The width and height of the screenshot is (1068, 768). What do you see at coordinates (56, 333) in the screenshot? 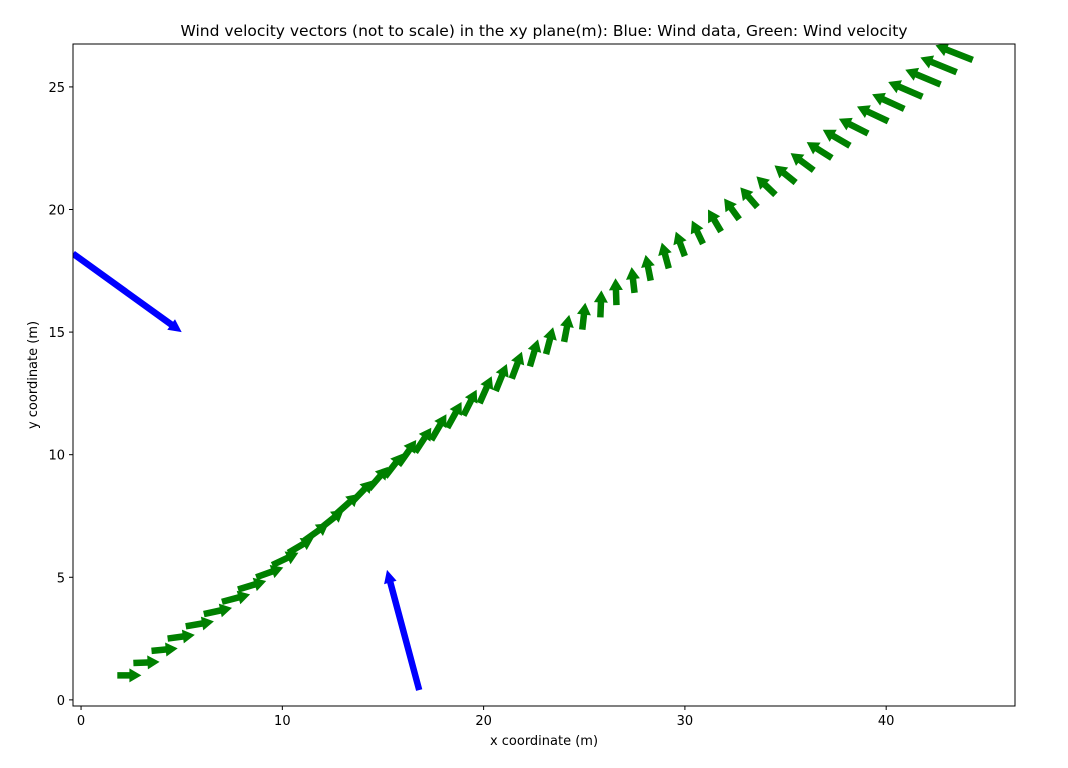
I see `y-tick-label: 15` at bounding box center [56, 333].